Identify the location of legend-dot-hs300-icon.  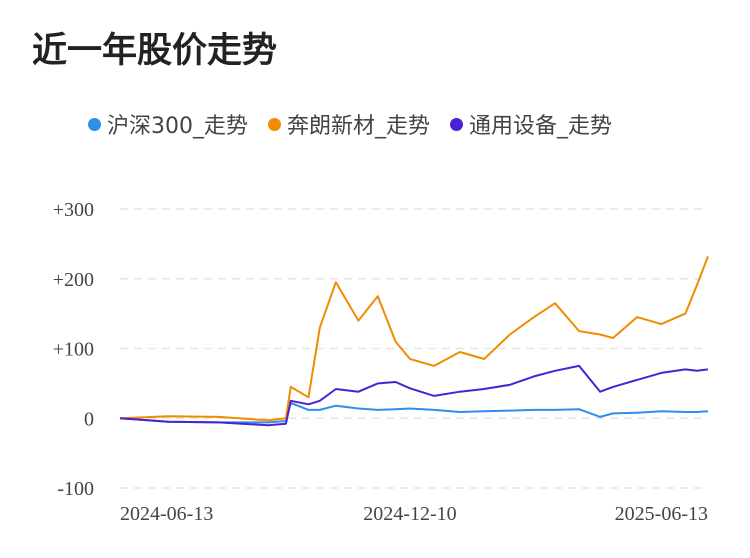
(94, 124).